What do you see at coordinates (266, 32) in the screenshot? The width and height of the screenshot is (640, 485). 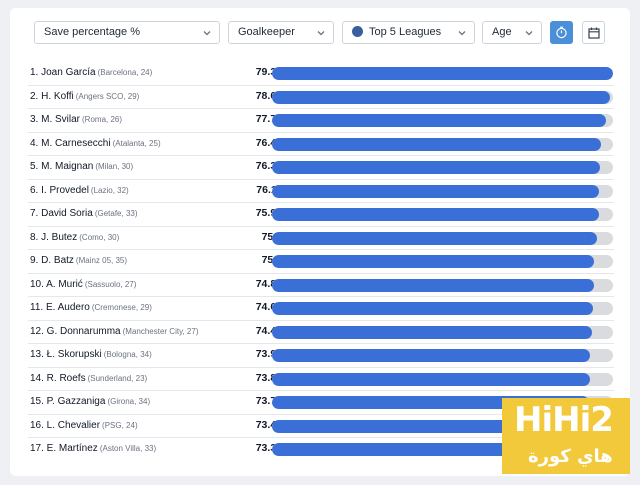 I see `position-select-label: Goalkeeper` at bounding box center [266, 32].